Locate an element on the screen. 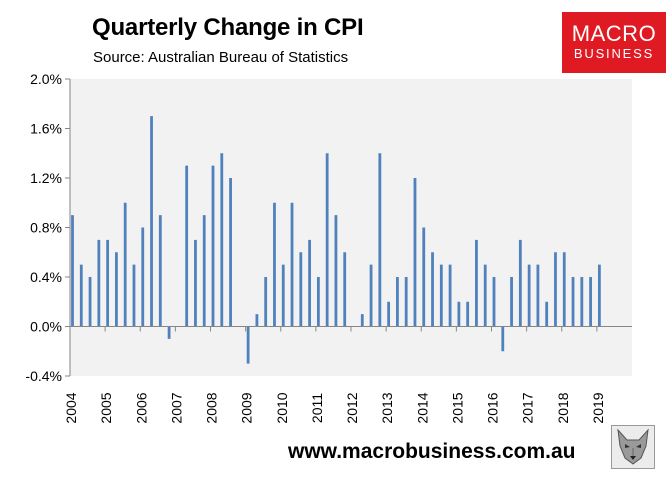 The height and width of the screenshot is (481, 668). macrobusiness-logo: MACRO BUSINESS is located at coordinates (614, 42).